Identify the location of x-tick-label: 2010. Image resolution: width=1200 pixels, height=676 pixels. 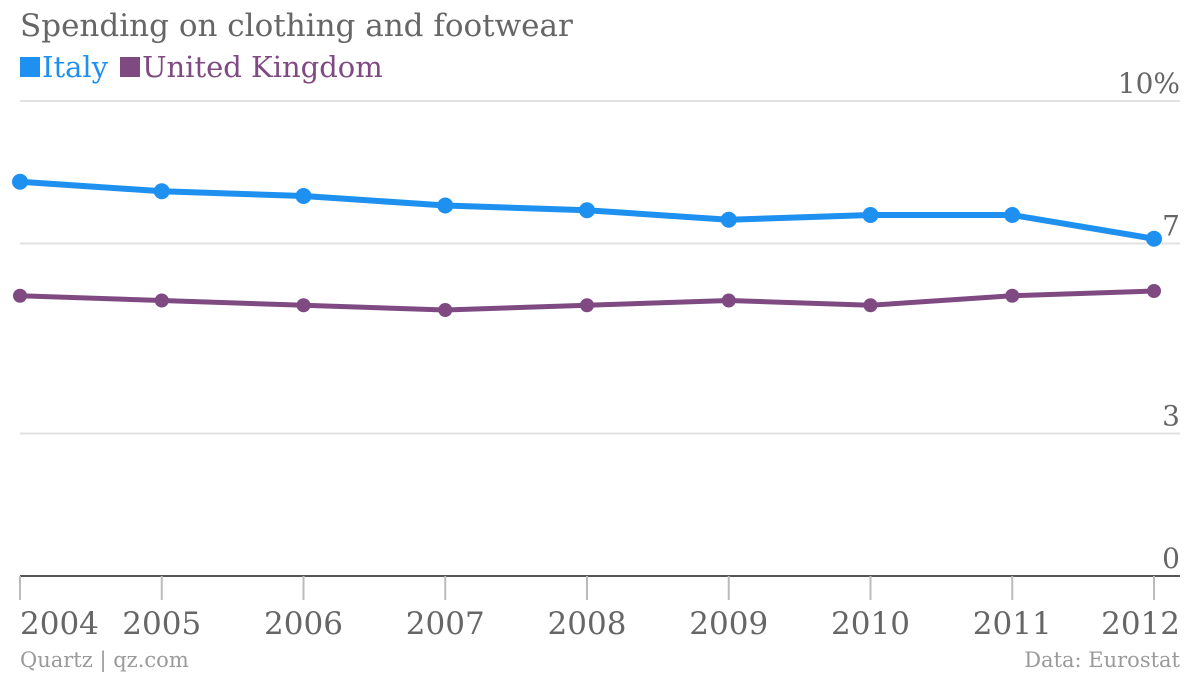
(870, 624).